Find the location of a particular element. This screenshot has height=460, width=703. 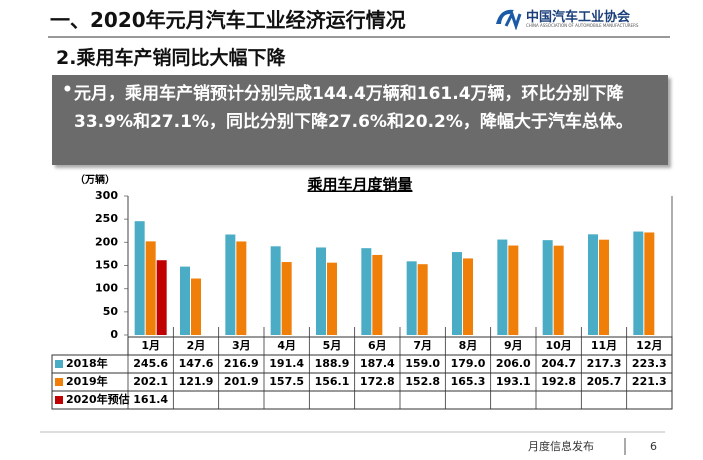

title-rule is located at coordinates (359, 37).